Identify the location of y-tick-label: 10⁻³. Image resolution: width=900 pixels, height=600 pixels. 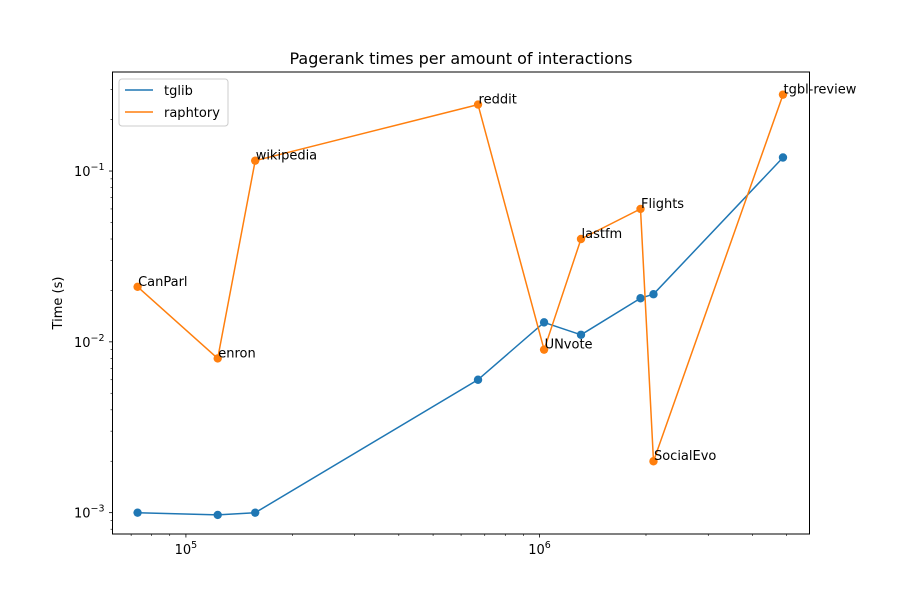
(89, 513).